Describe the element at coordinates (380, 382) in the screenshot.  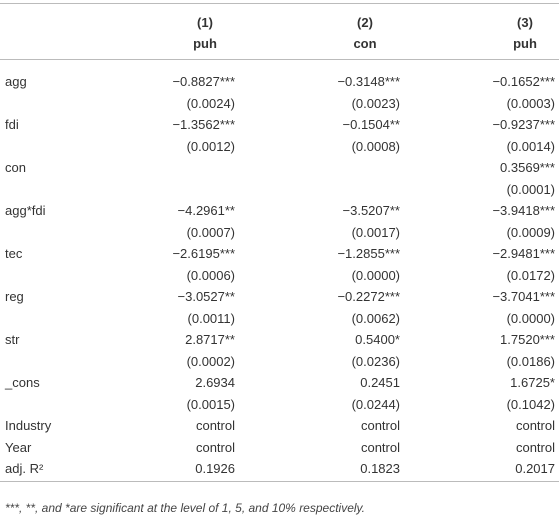
I see `cell: 0.2451` at that location.